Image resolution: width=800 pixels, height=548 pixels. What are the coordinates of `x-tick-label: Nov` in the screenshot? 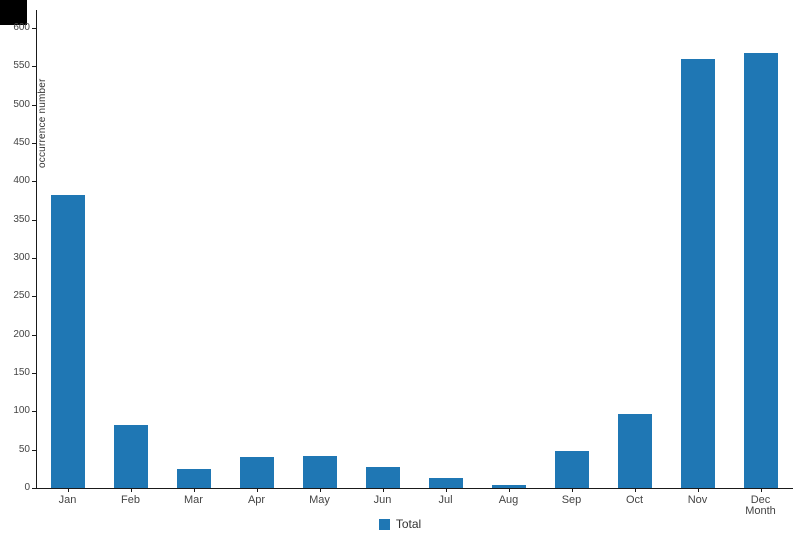 It's located at (697, 500).